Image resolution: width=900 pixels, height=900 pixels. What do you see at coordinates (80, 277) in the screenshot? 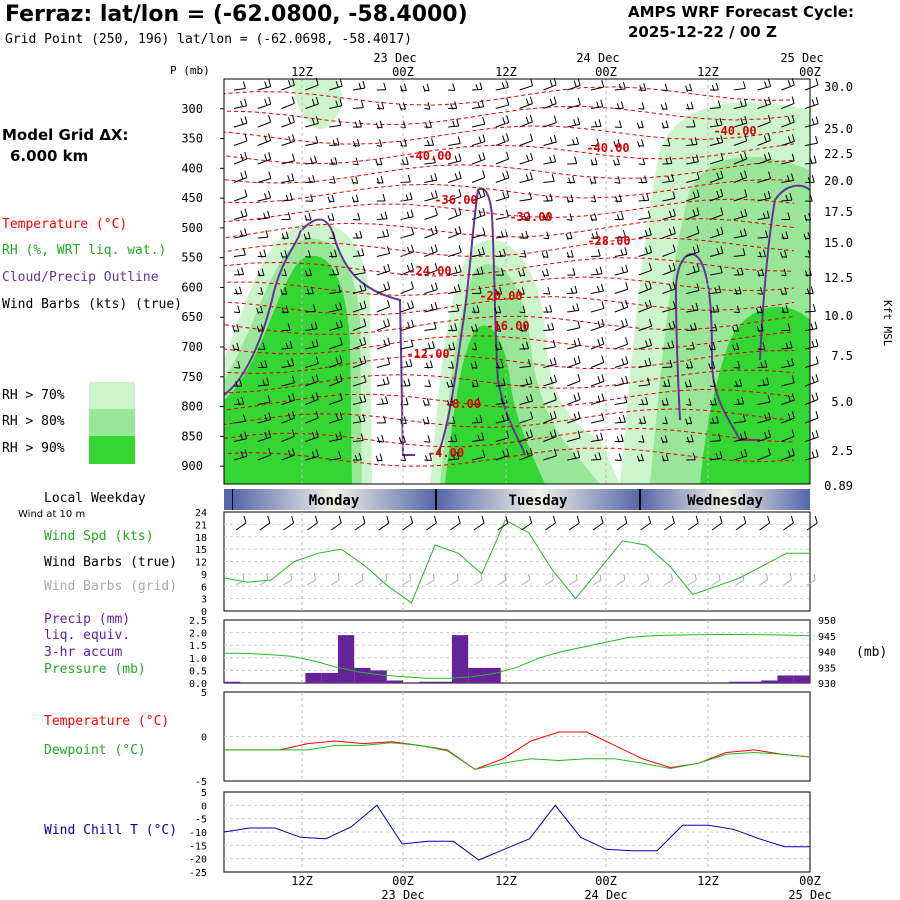
I see `legend-cloud: Cloud/Precip Outline` at bounding box center [80, 277].